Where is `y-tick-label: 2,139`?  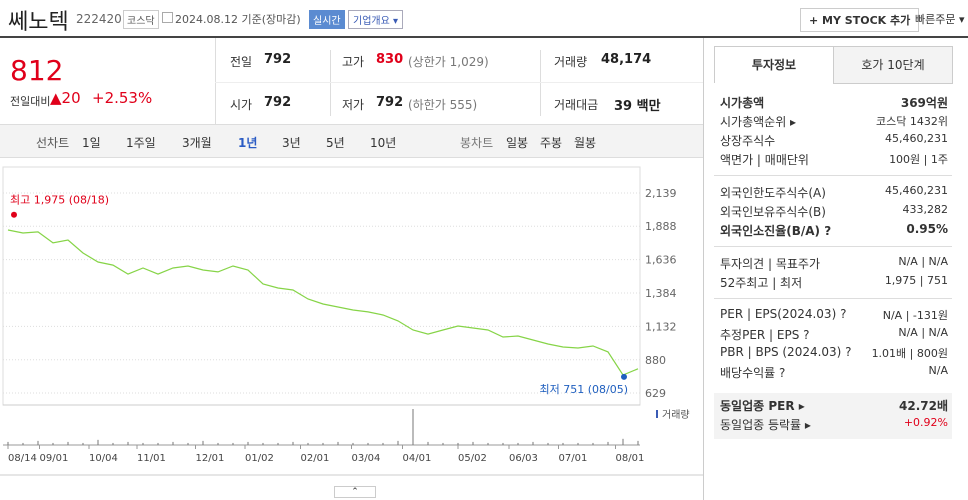 y-tick-label: 2,139 is located at coordinates (661, 193).